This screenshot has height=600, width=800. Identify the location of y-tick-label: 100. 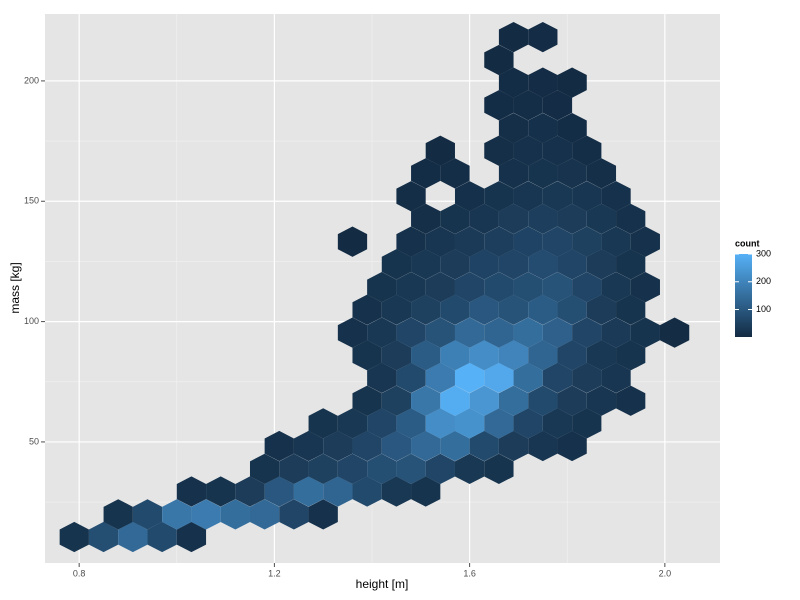
(31, 321).